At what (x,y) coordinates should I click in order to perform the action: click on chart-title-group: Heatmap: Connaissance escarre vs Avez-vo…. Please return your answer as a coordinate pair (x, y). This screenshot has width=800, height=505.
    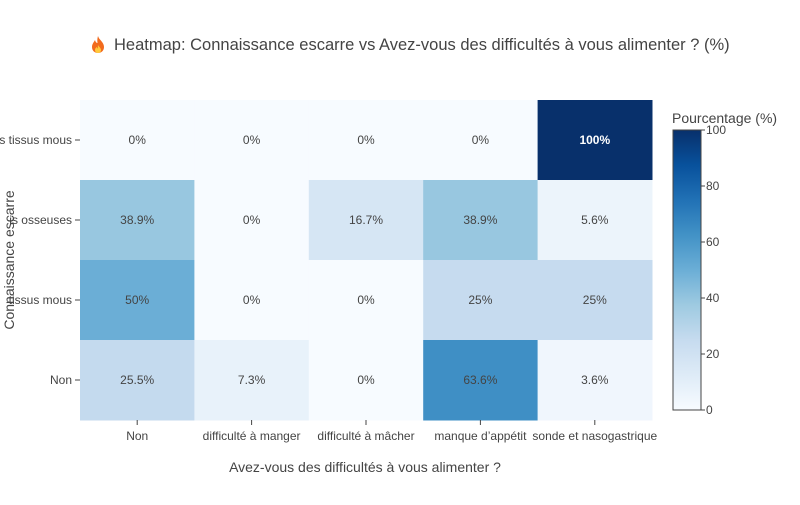
    Looking at the image, I should click on (411, 45).